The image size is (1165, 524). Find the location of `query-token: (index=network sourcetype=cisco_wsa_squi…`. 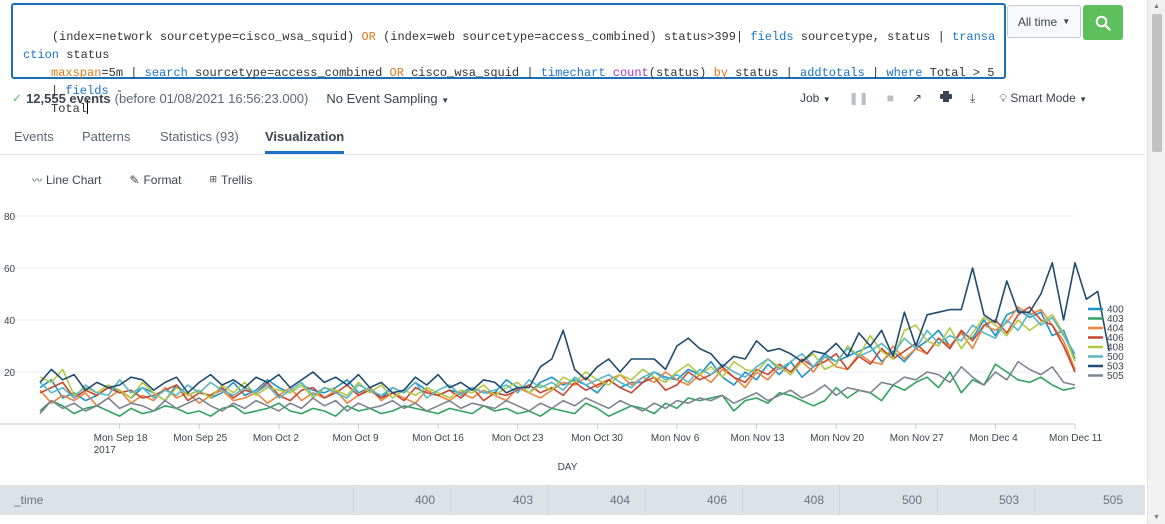

query-token: (index=network sourcetype=cisco_wsa_squi… is located at coordinates (206, 37).